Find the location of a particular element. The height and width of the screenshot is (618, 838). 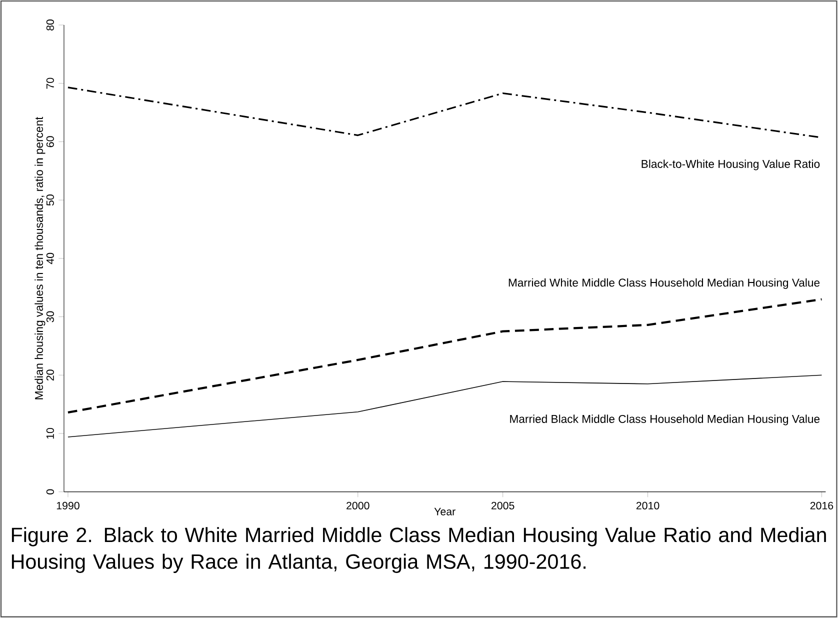

text: Married Black Middle Class Household Median Housing Value is located at coordinates (665, 420).